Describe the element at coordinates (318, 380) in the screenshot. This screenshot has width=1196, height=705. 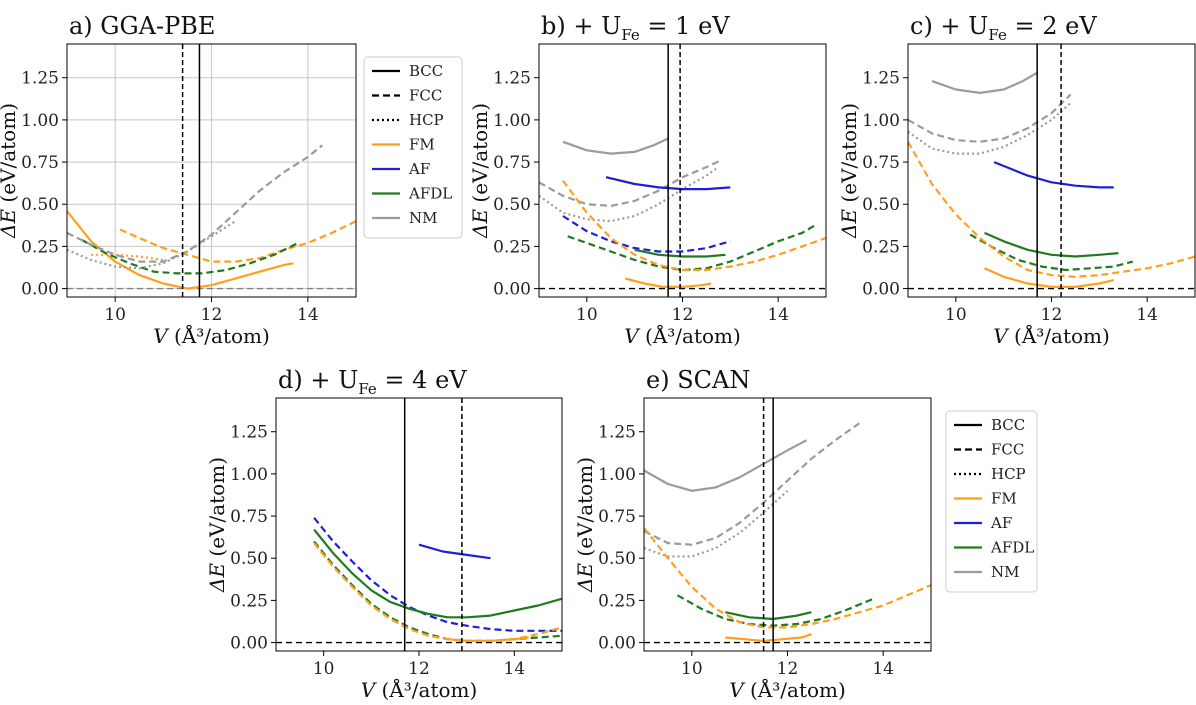
I see `panel-title-main: d) + U` at that location.